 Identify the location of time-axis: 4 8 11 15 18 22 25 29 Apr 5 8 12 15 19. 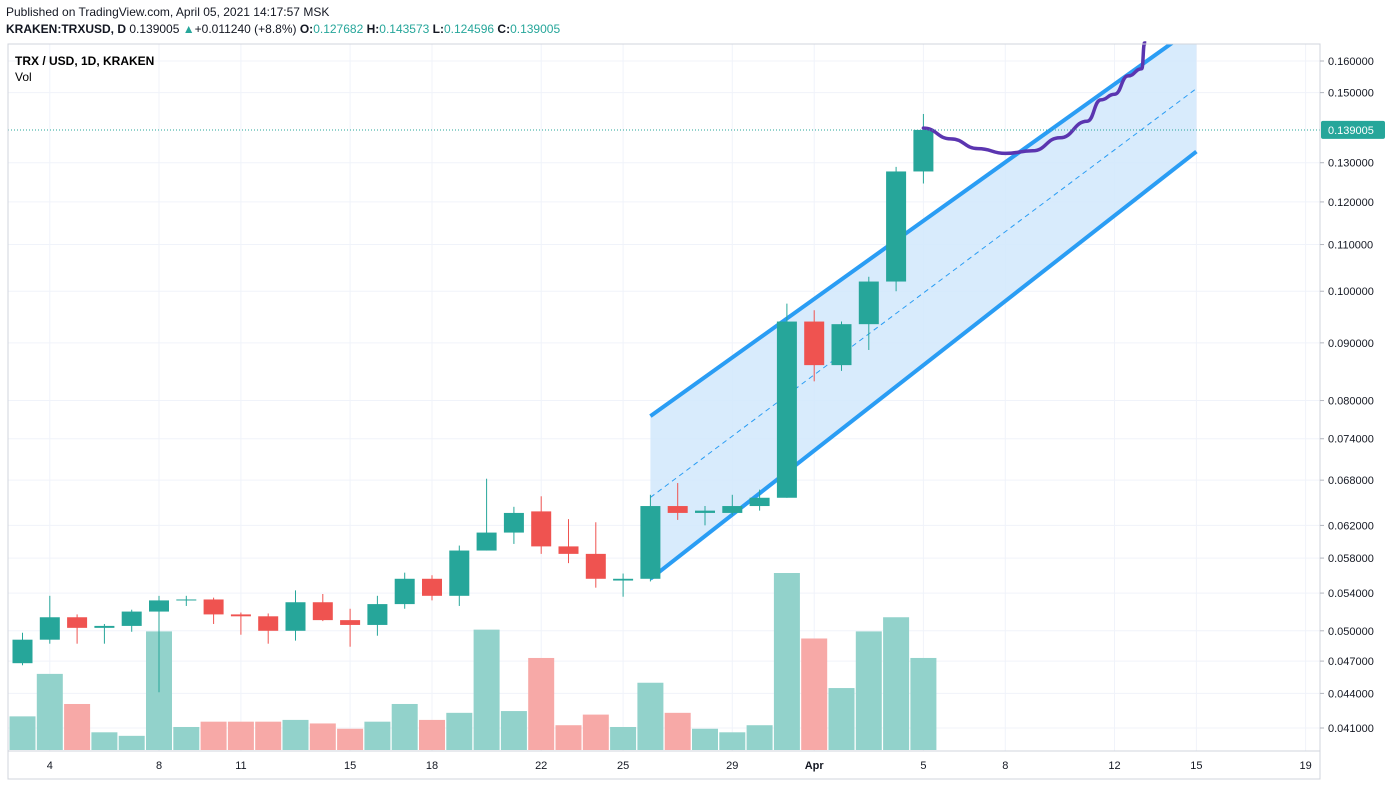
(679, 766).